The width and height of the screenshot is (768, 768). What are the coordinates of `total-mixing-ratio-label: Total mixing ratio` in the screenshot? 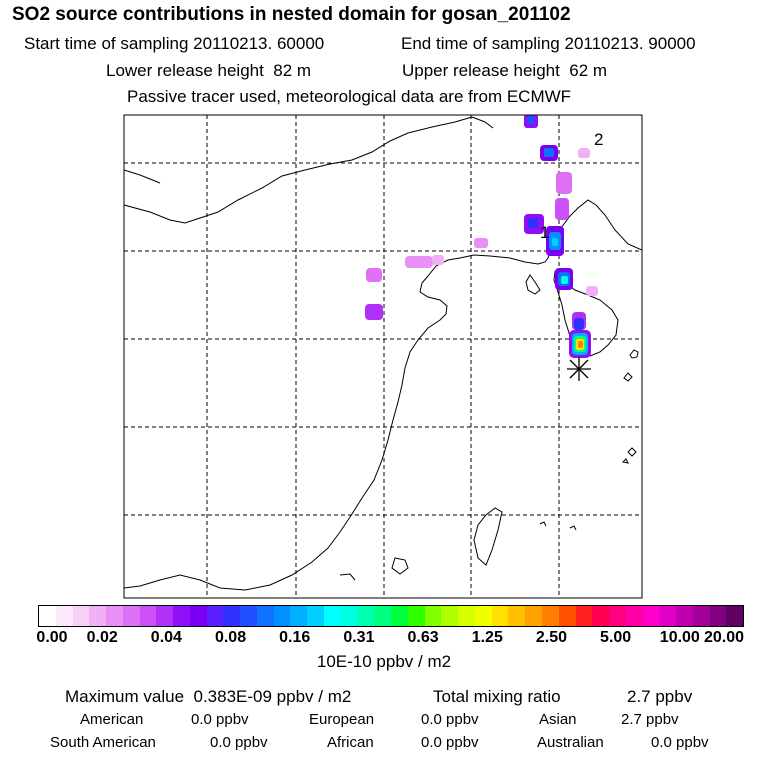 It's located at (497, 696).